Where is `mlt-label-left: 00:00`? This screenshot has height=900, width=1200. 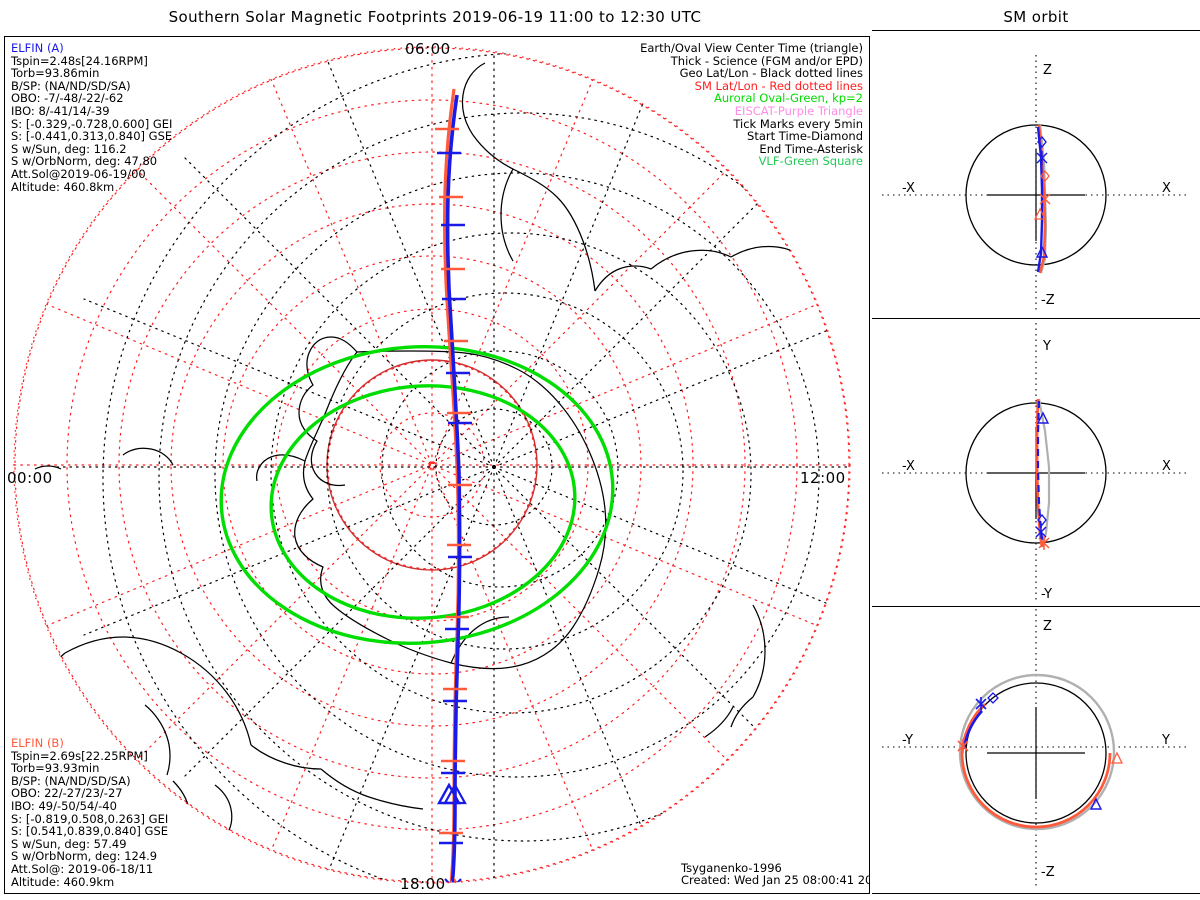 mlt-label-left: 00:00 is located at coordinates (30, 478).